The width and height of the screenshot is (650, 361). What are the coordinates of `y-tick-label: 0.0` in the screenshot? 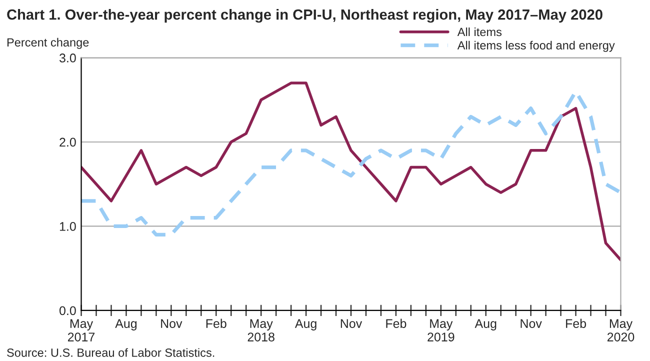 It's located at (68, 311).